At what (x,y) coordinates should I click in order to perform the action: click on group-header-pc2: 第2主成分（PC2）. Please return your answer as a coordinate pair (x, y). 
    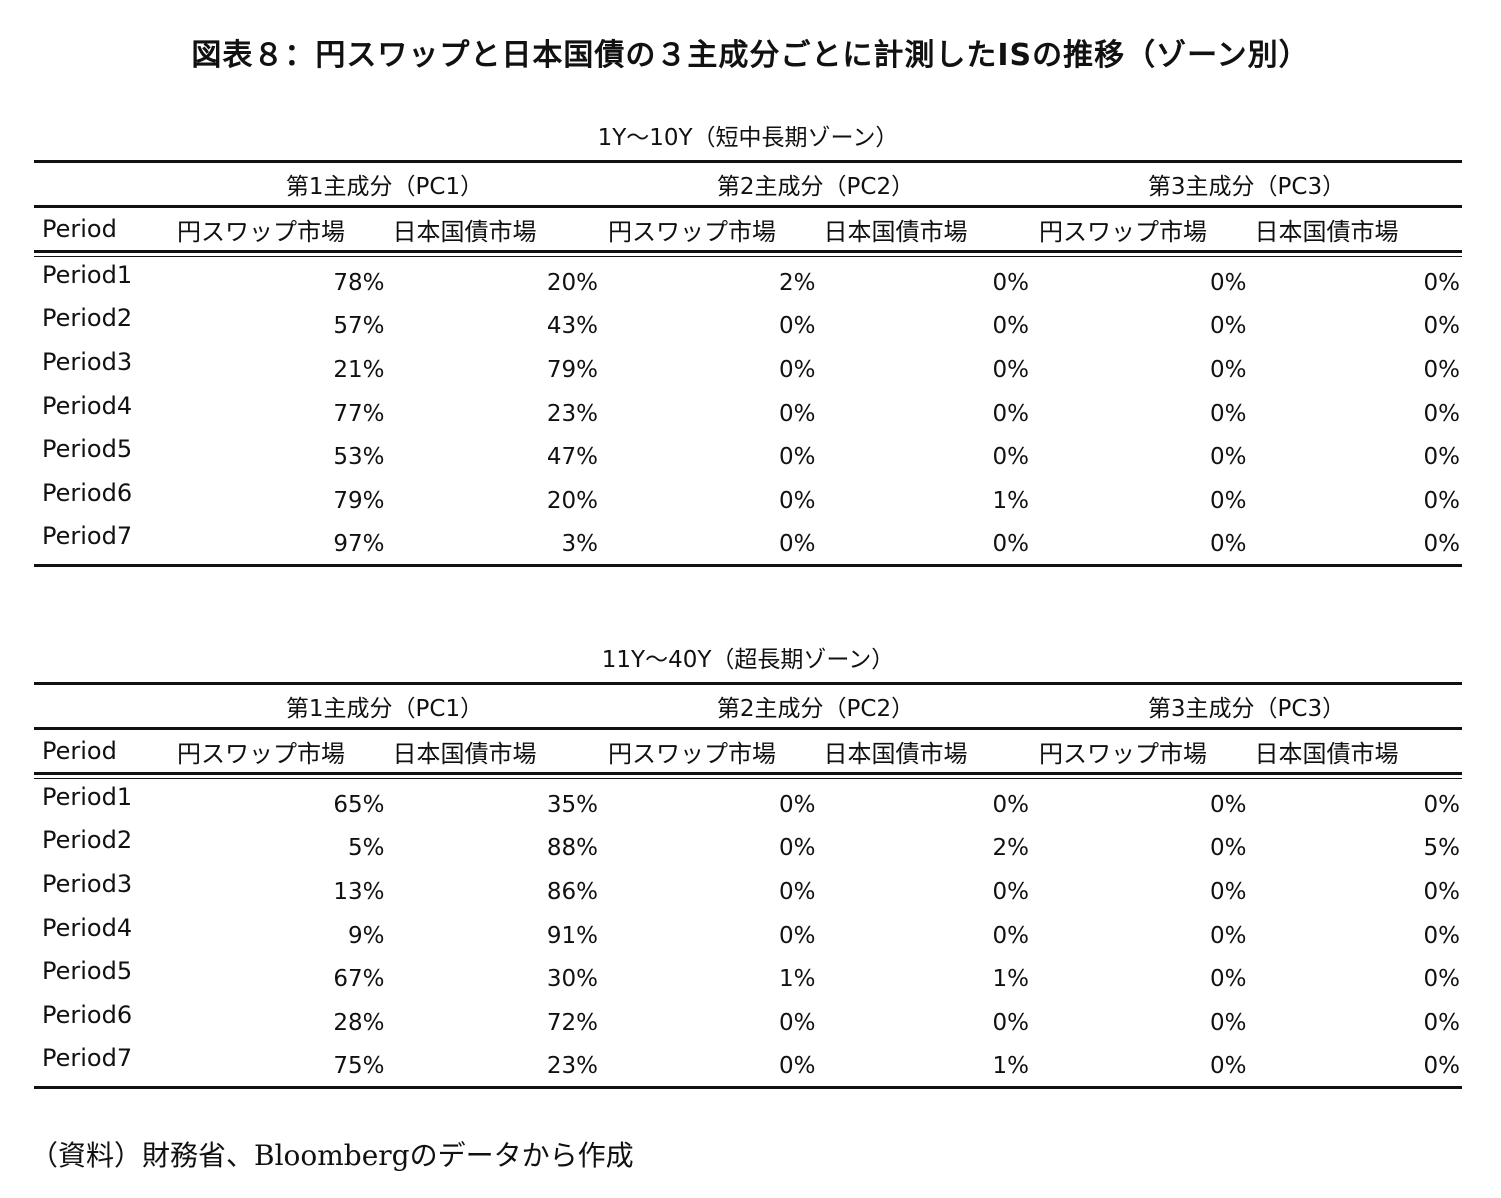
    Looking at the image, I should click on (815, 187).